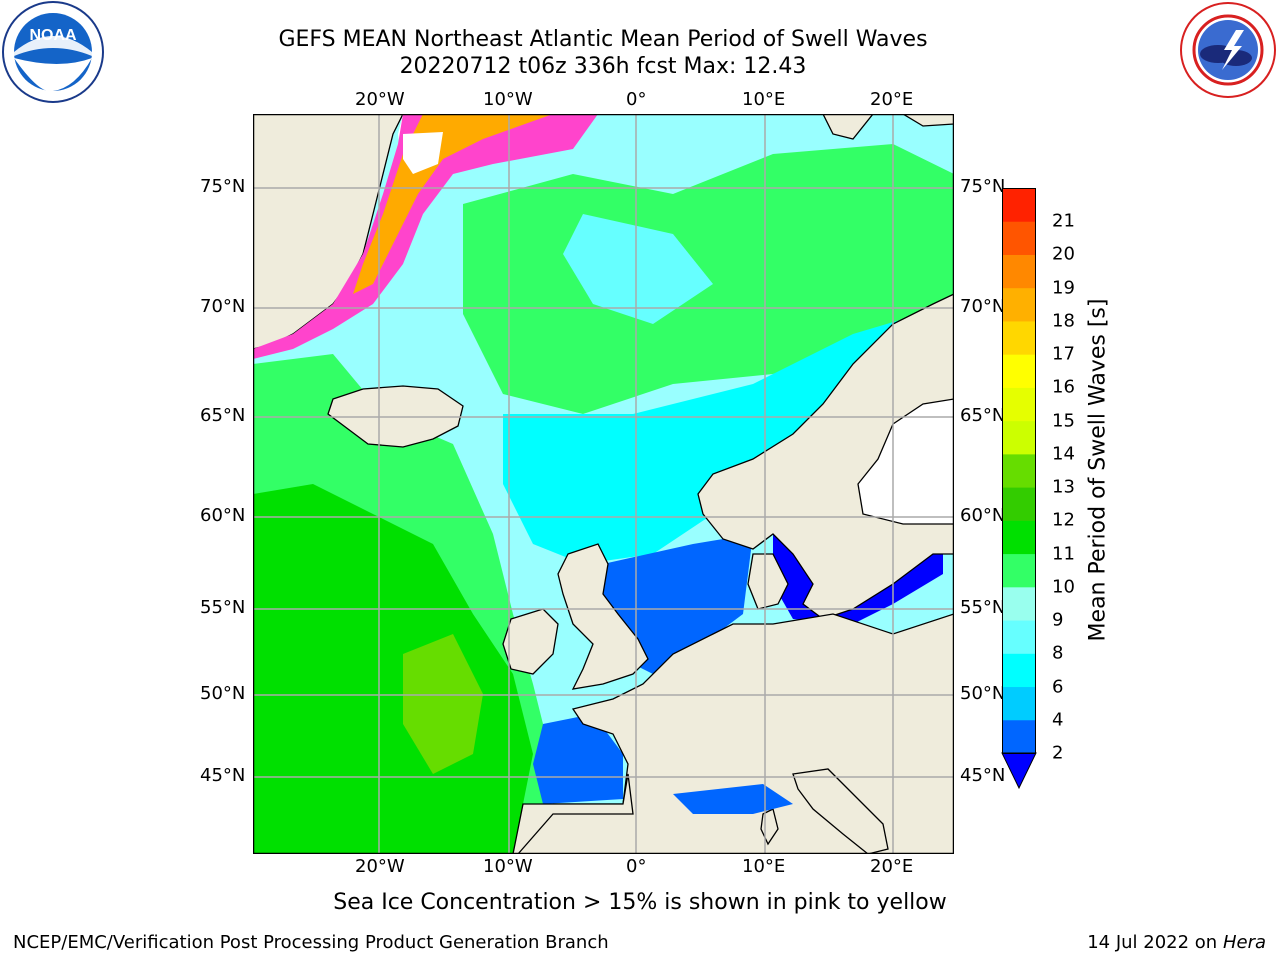  What do you see at coordinates (393, 669) in the screenshot?
I see `swell-green-deep` at bounding box center [393, 669].